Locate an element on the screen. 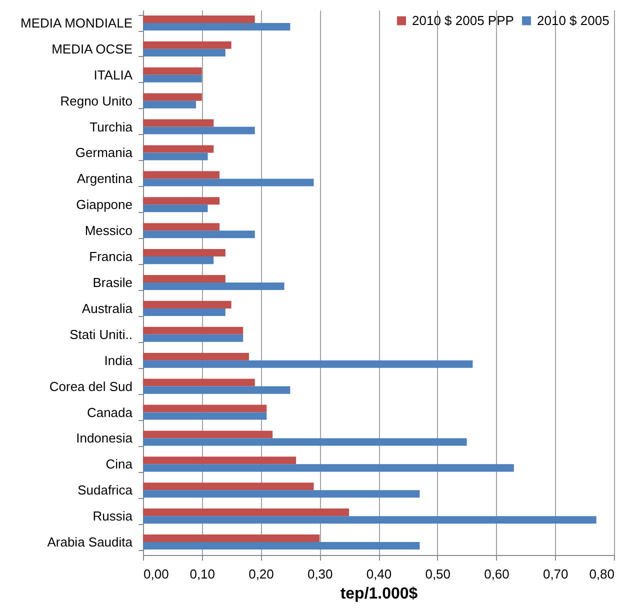 This screenshot has height=616, width=627. x-axis-title: tep/1.000$ is located at coordinates (379, 594).